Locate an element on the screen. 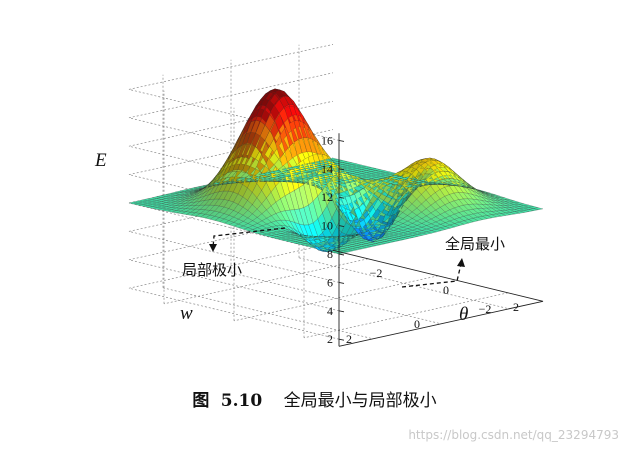  z-tick-label: 14 is located at coordinates (327, 169).